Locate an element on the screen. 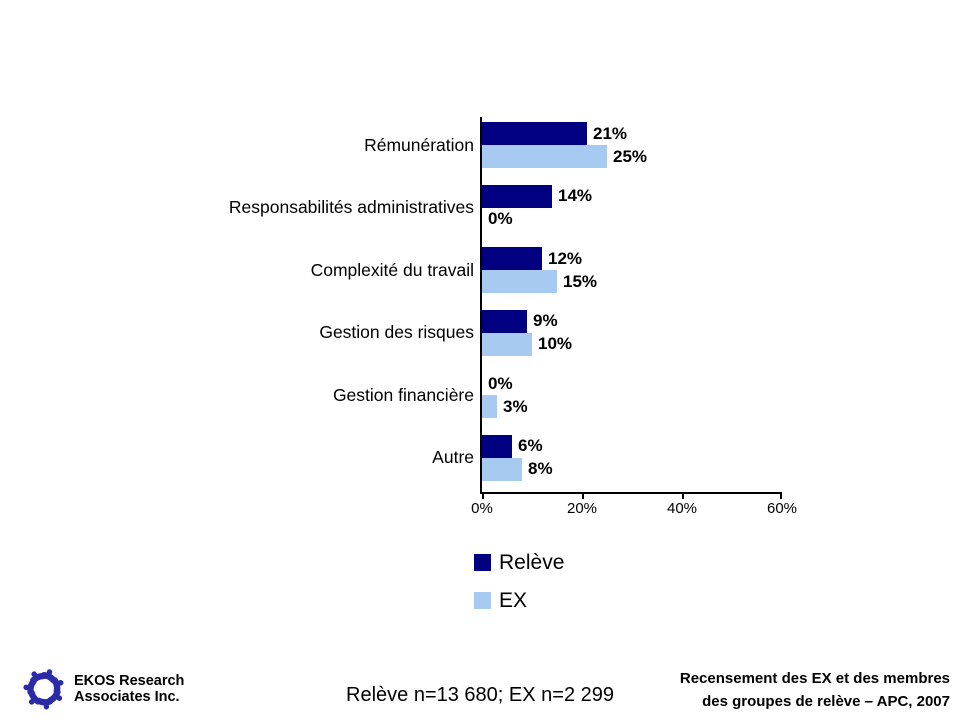 The height and width of the screenshot is (720, 960). org-name: EKOS Research Associates Inc. is located at coordinates (129, 689).